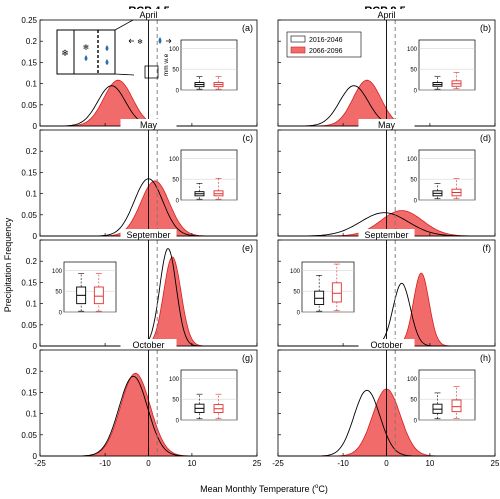  Describe the element at coordinates (257, 463) in the screenshot. I see `x-tick-label: 25` at that location.